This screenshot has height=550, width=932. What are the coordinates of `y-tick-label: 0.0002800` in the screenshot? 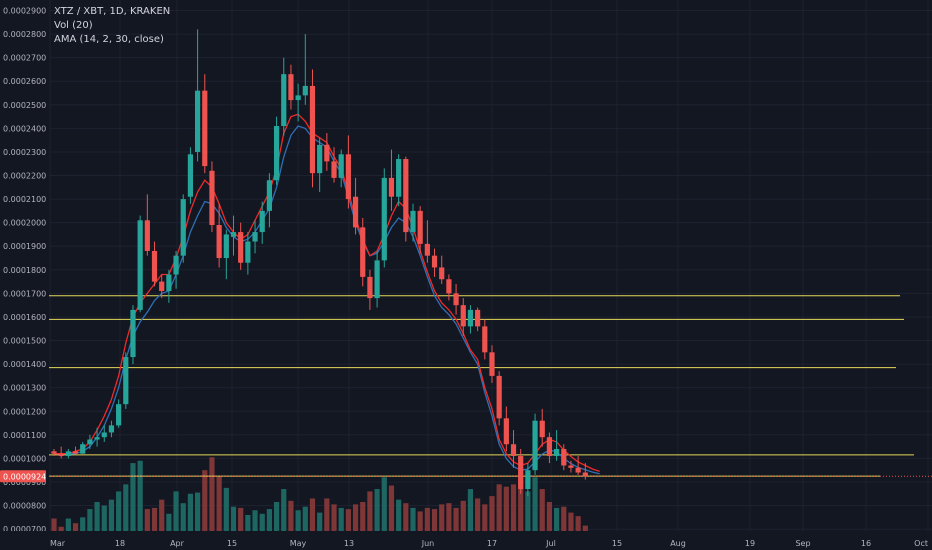 It's located at (24, 34).